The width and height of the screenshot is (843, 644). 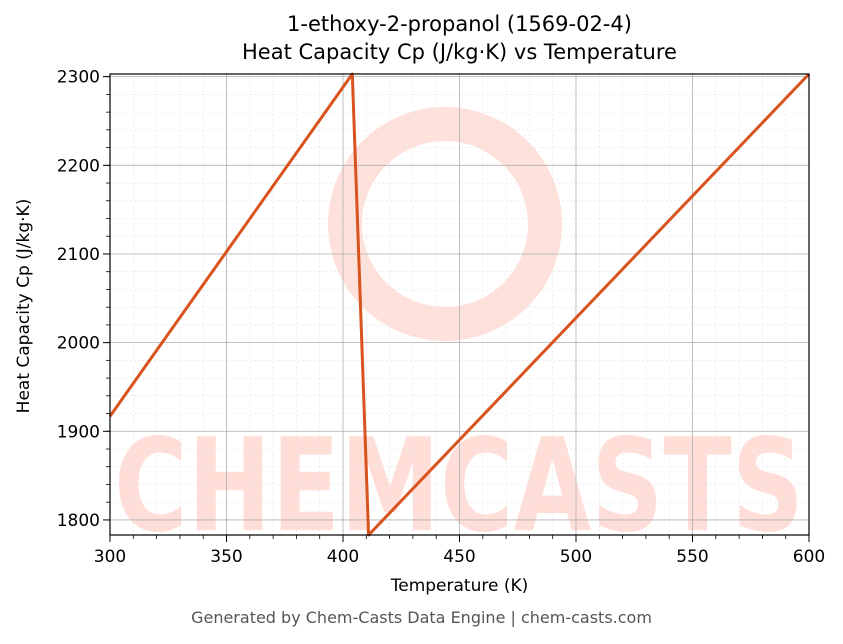 I want to click on x-tick-label: 300, so click(x=110, y=557).